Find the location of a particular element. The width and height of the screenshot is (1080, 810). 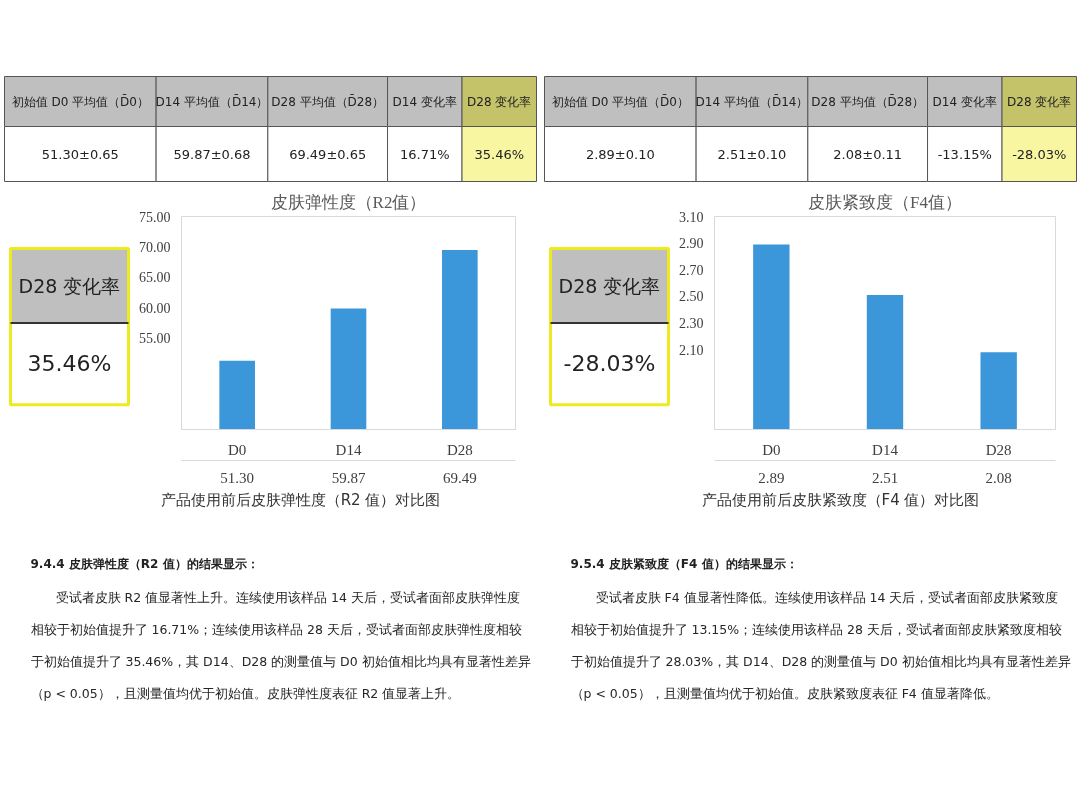

y-tick-label: 65.00 is located at coordinates (155, 278).